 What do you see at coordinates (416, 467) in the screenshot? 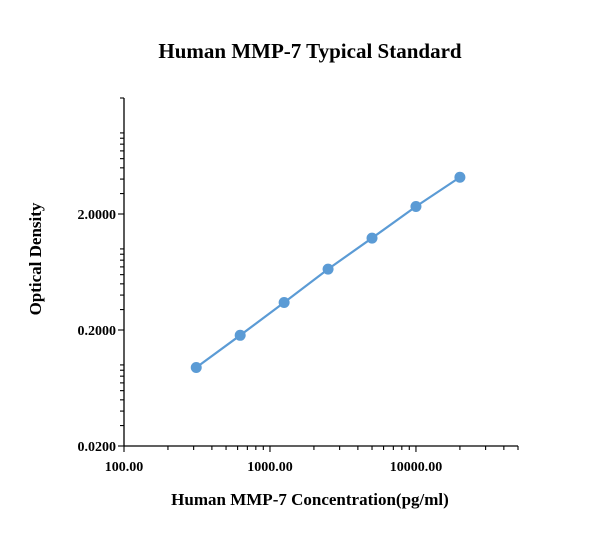
I see `x-tick-label: 10000.00` at bounding box center [416, 467].